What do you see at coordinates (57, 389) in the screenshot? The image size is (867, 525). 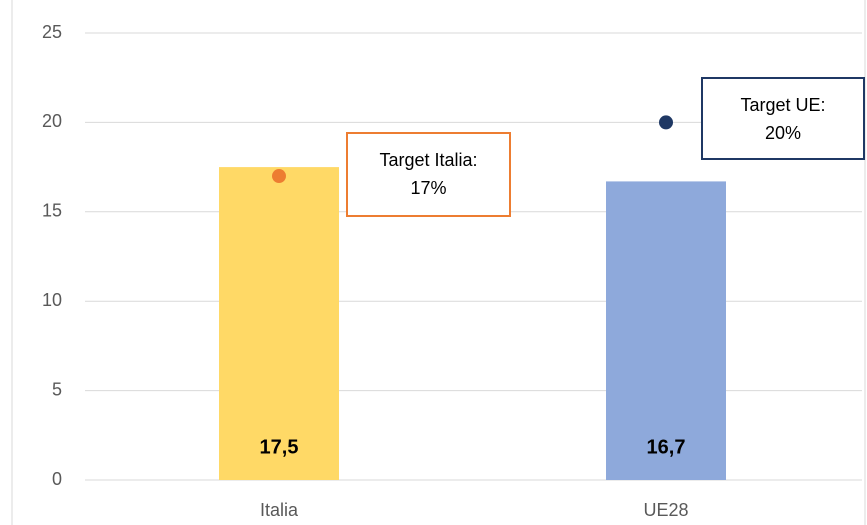 I see `y-tick-label: 5` at bounding box center [57, 389].